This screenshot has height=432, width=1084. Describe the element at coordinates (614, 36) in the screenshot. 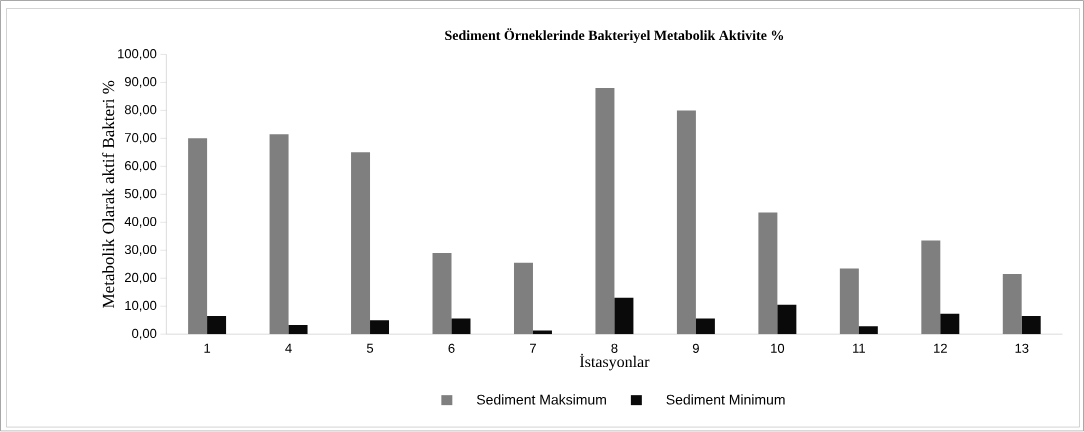

I see `chart-title: Sediment Örneklerinde Bakteriyel Metabolik Aktivite %` at that location.